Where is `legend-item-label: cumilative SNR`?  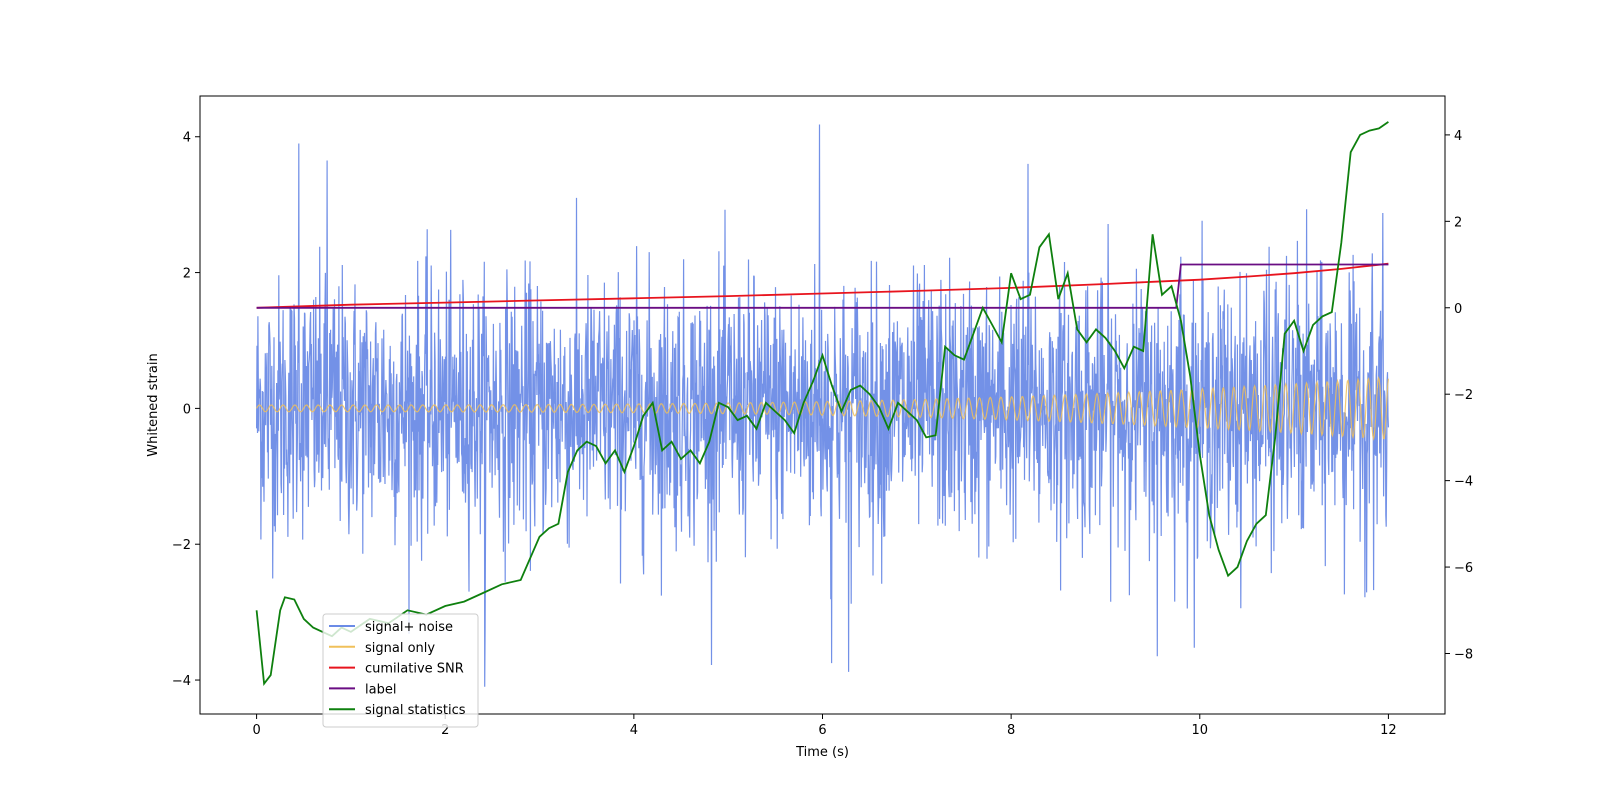 legend-item-label: cumilative SNR is located at coordinates (414, 669).